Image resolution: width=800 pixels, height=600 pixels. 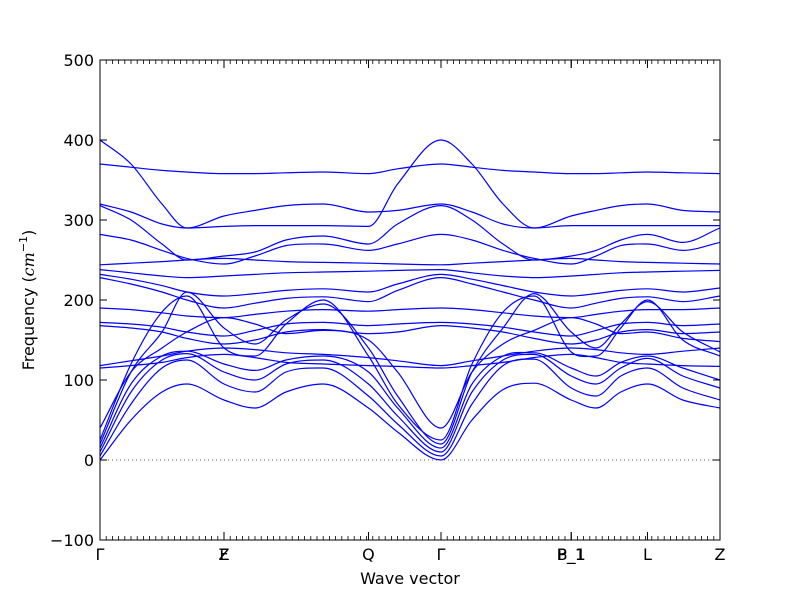 What do you see at coordinates (78, 140) in the screenshot?
I see `y-tick-label: 400` at bounding box center [78, 140].